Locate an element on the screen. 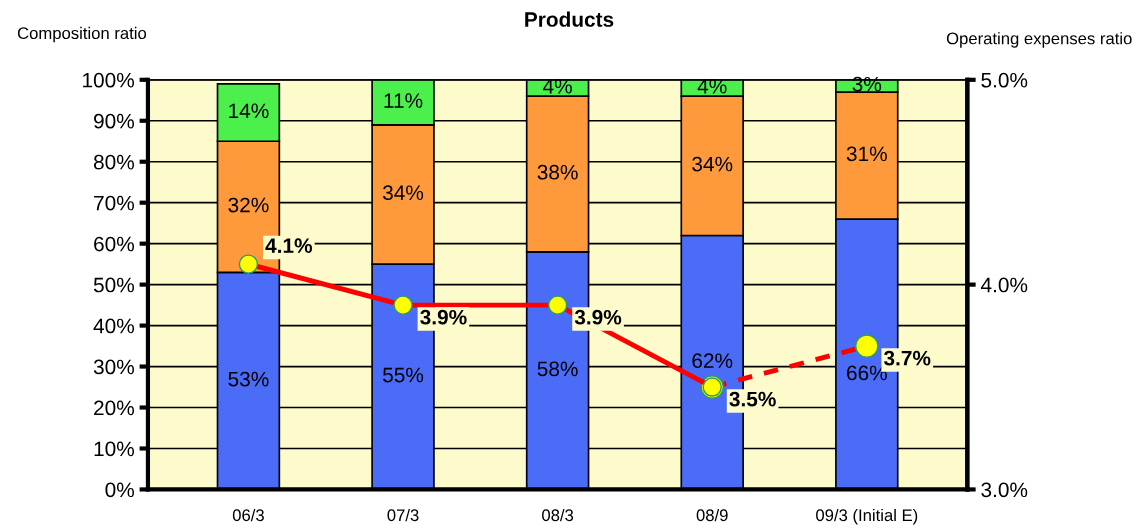 The width and height of the screenshot is (1138, 532). x-tick-label: 07/3 is located at coordinates (403, 515).